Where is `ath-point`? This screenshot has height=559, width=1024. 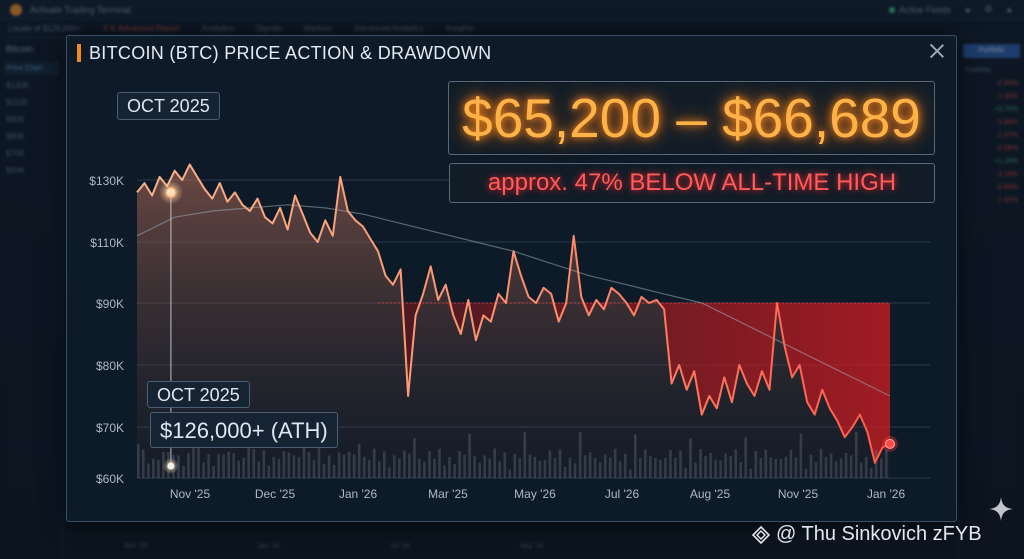 ath-point is located at coordinates (171, 192).